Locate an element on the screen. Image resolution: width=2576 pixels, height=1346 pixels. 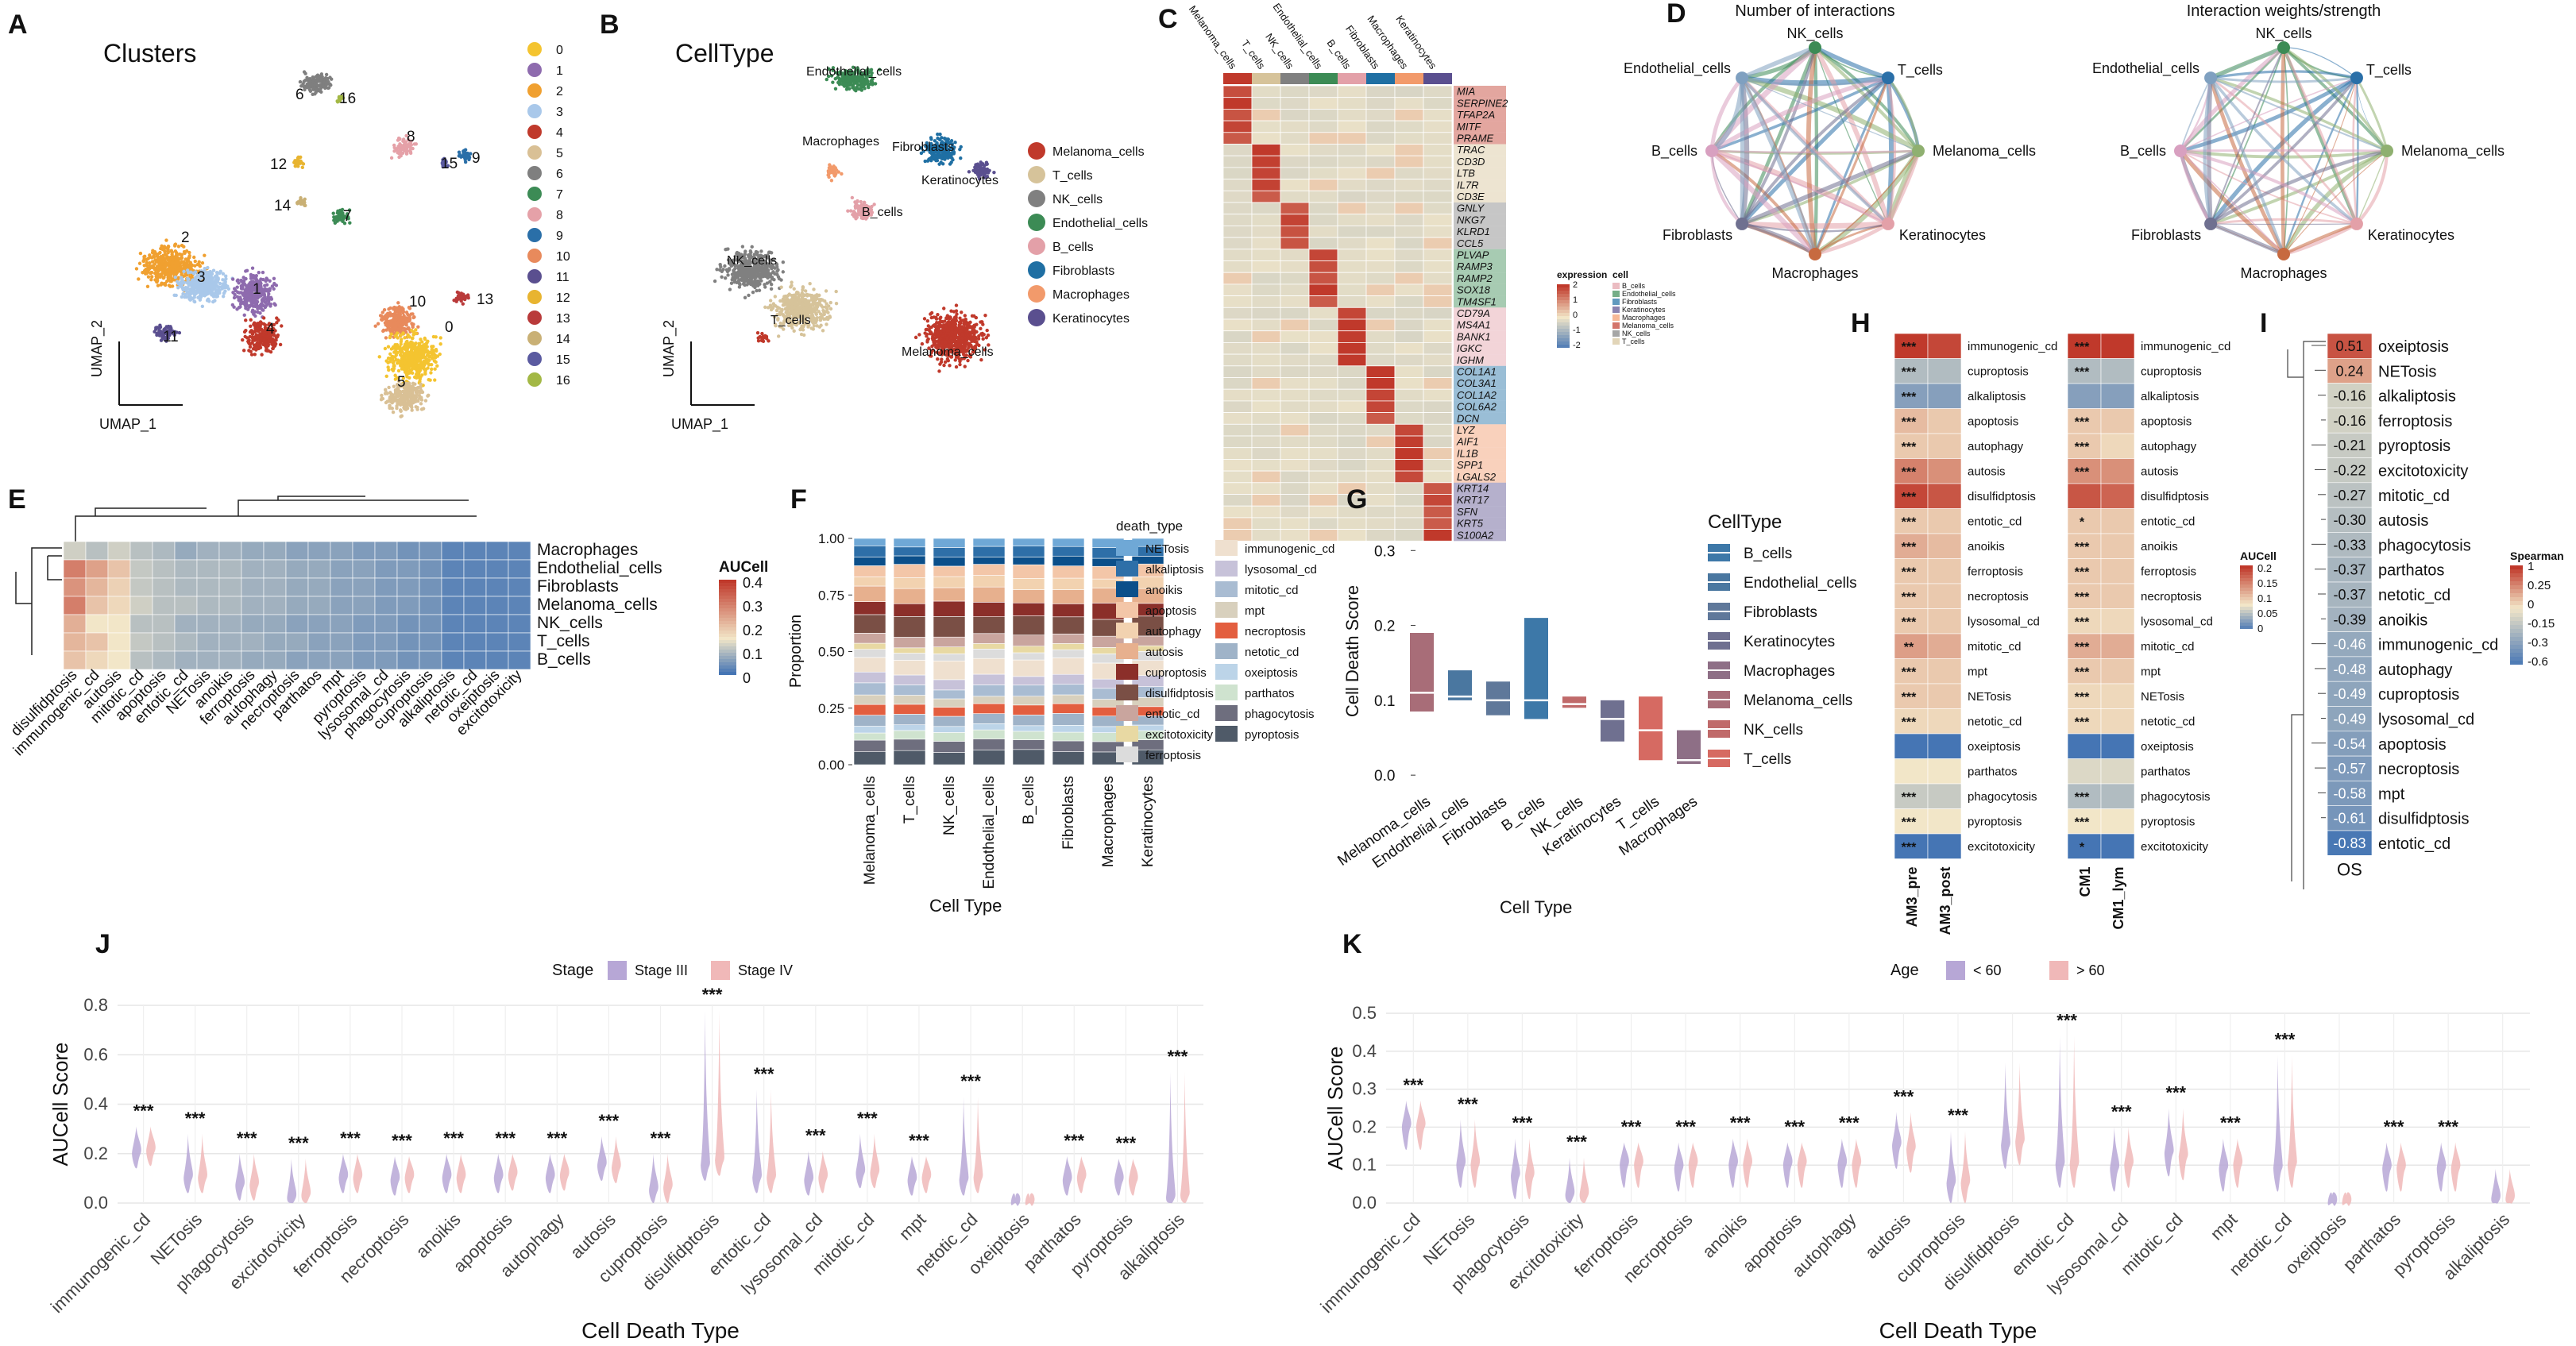
legend-label-16: 16 is located at coordinates (563, 381).